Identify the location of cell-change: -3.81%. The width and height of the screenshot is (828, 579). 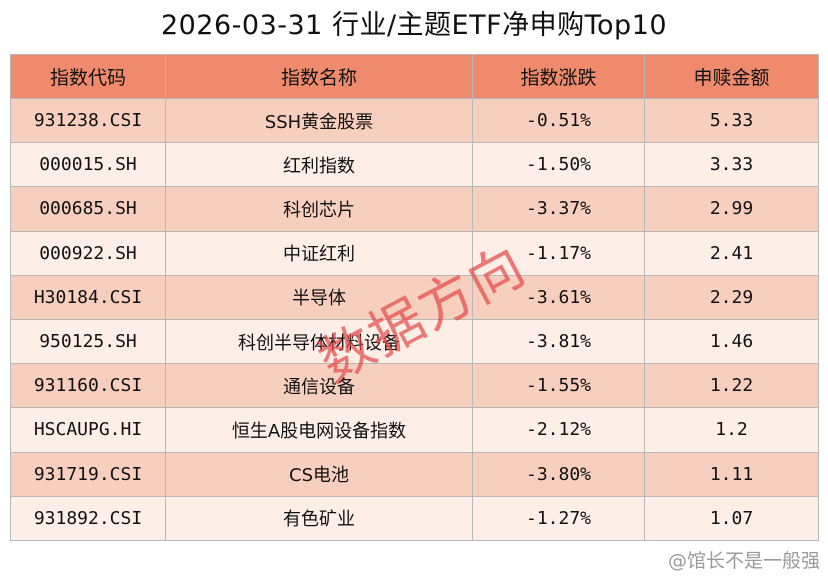
(558, 341).